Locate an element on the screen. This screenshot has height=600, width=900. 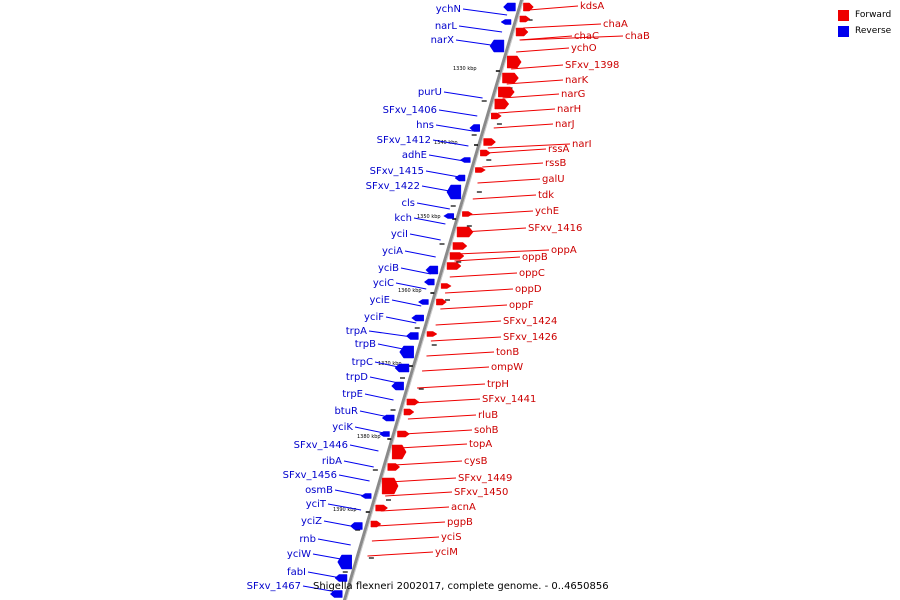
reverse-gene-label: trpD is located at coordinates (357, 377).